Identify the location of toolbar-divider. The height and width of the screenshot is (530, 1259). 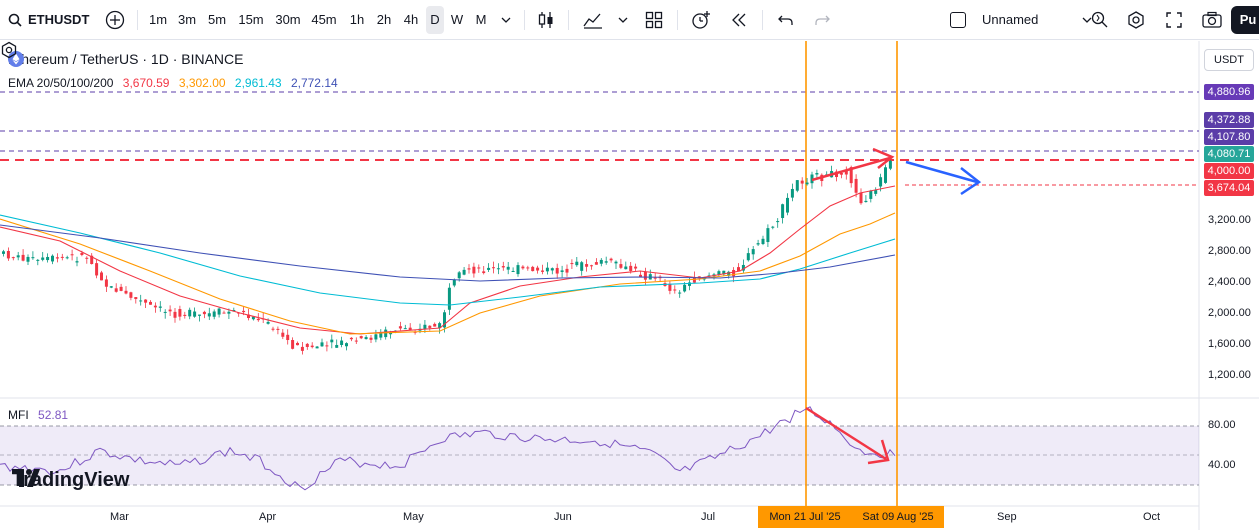
(677, 20).